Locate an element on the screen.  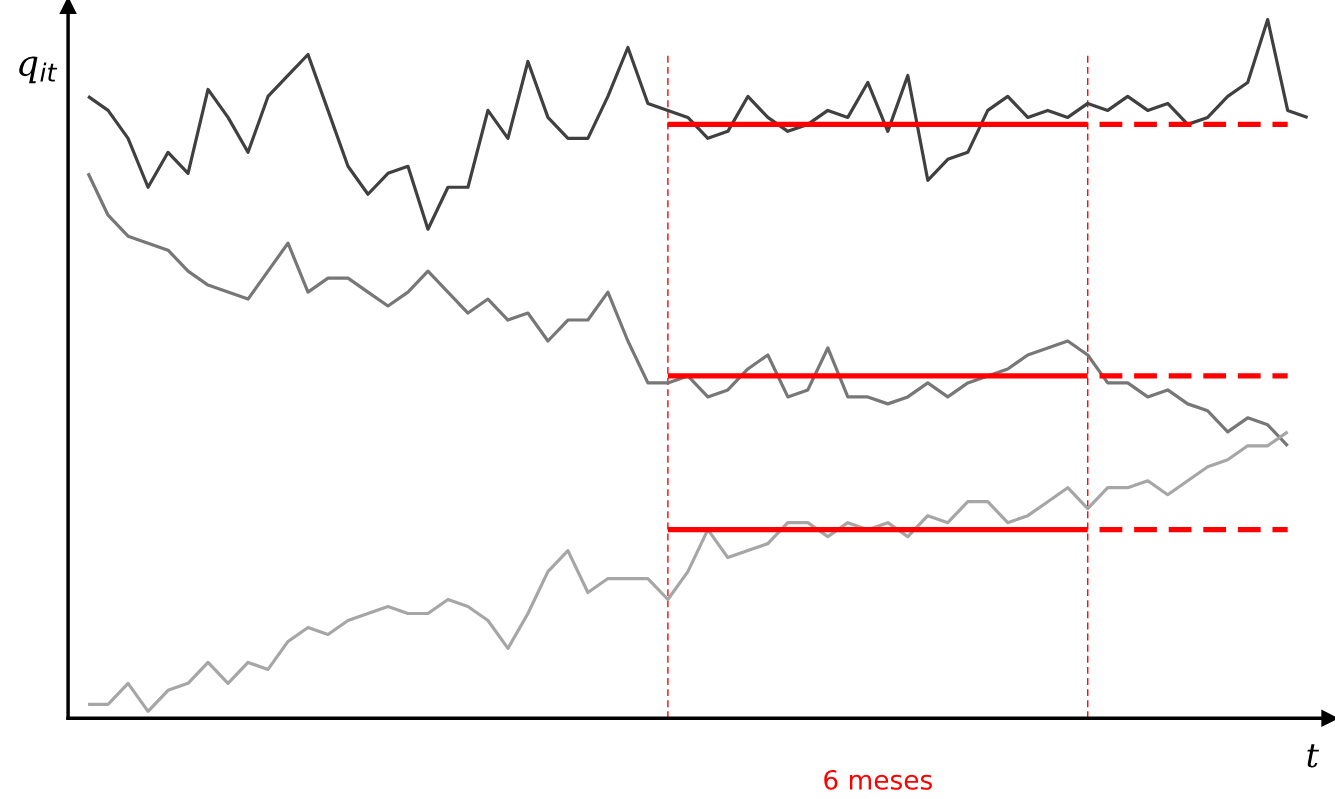
x-axis-title: t is located at coordinates (1313, 756).